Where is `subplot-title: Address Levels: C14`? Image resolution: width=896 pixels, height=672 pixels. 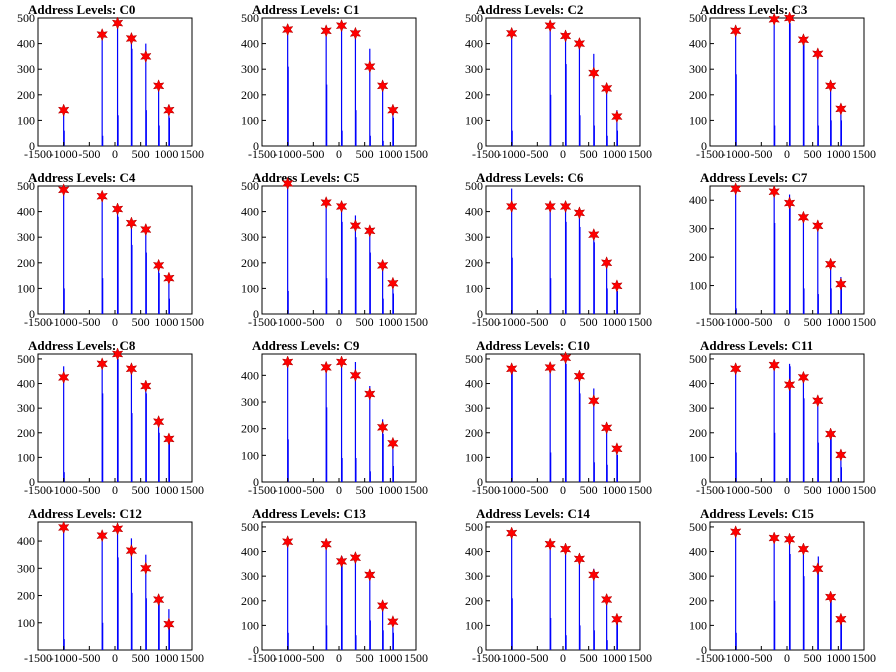
subplot-title: Address Levels: C14 is located at coordinates (533, 513).